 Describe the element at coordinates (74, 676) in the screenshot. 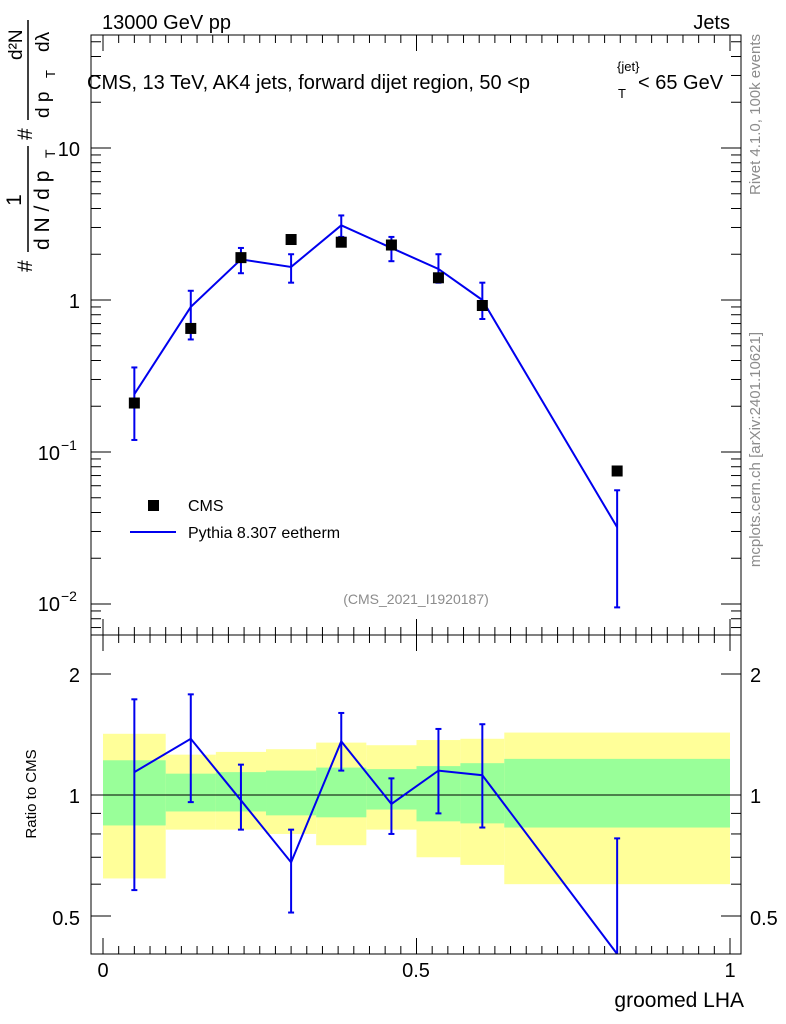

I see `ratio-ytick-2-left: 2` at that location.